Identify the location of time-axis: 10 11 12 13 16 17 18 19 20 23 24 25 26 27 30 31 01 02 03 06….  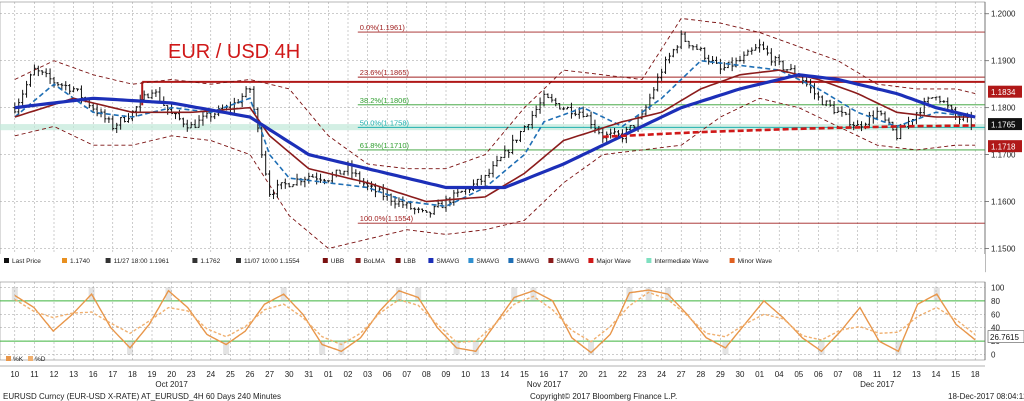
(492, 377).